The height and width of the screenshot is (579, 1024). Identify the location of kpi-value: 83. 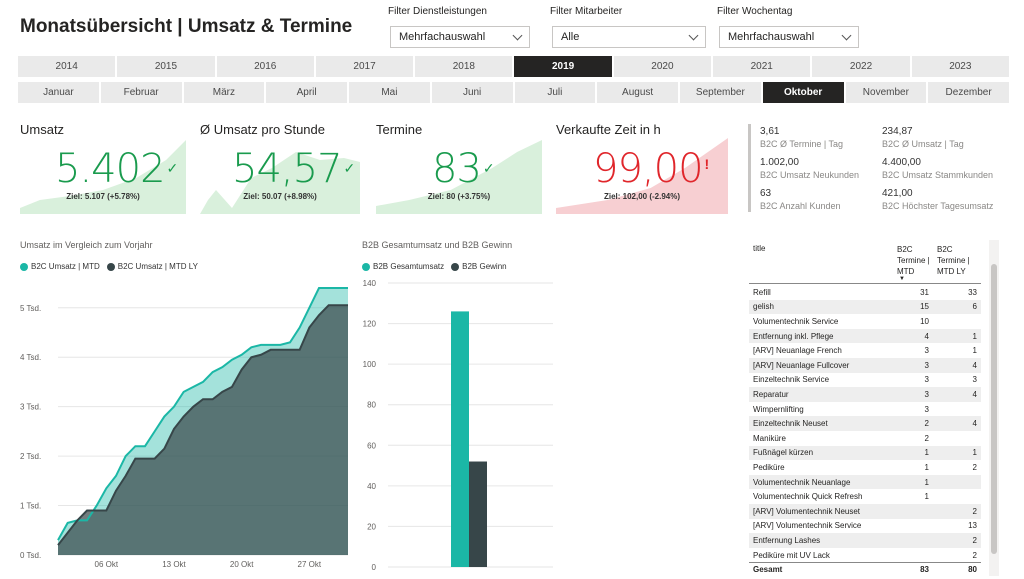
(457, 169).